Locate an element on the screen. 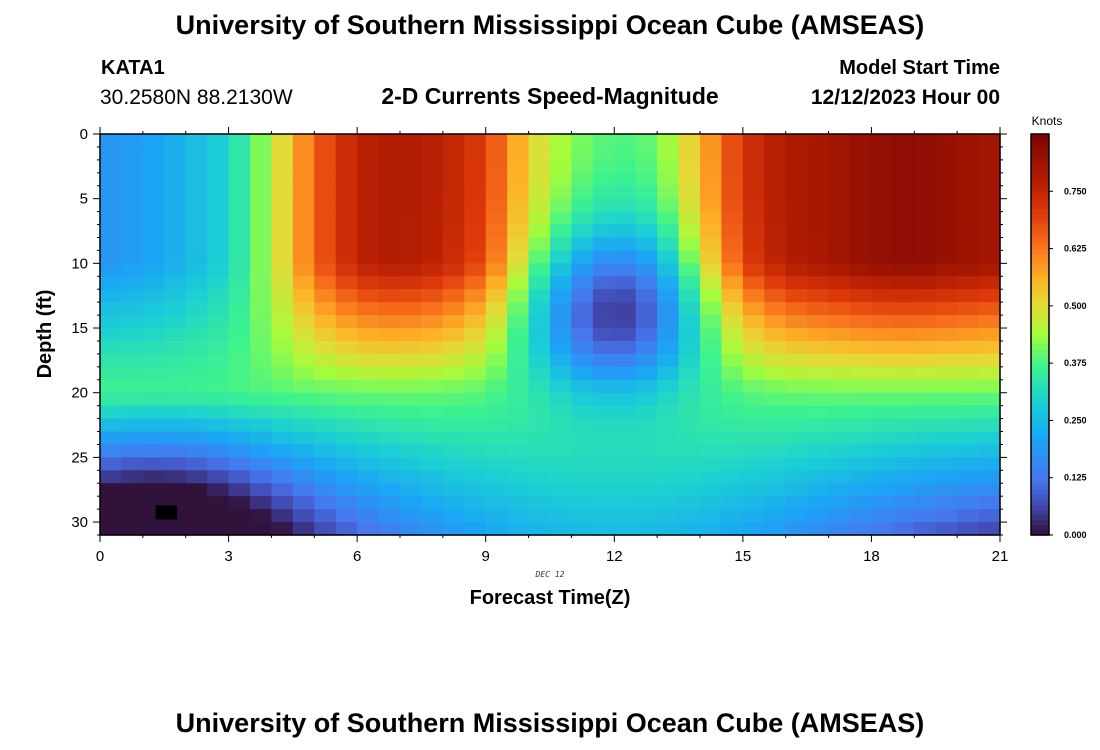 The width and height of the screenshot is (1100, 750). colorbar-segment is located at coordinates (1040, 472).